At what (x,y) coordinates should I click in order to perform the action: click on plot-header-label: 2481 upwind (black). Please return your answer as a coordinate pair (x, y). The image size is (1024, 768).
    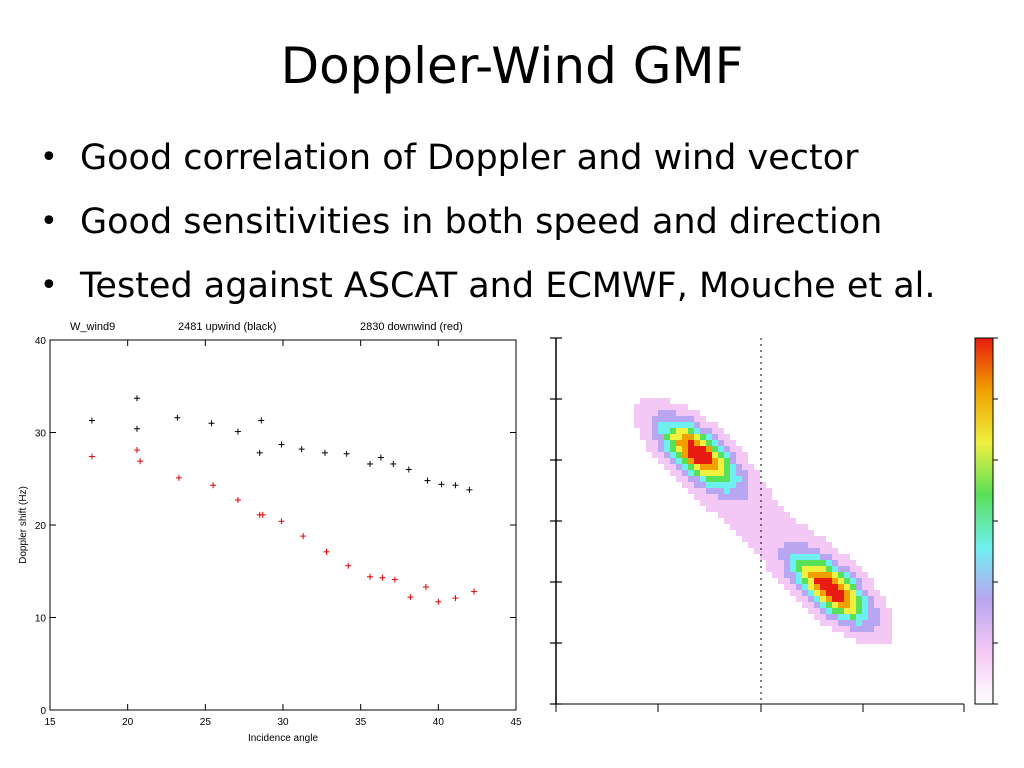
    Looking at the image, I should click on (227, 327).